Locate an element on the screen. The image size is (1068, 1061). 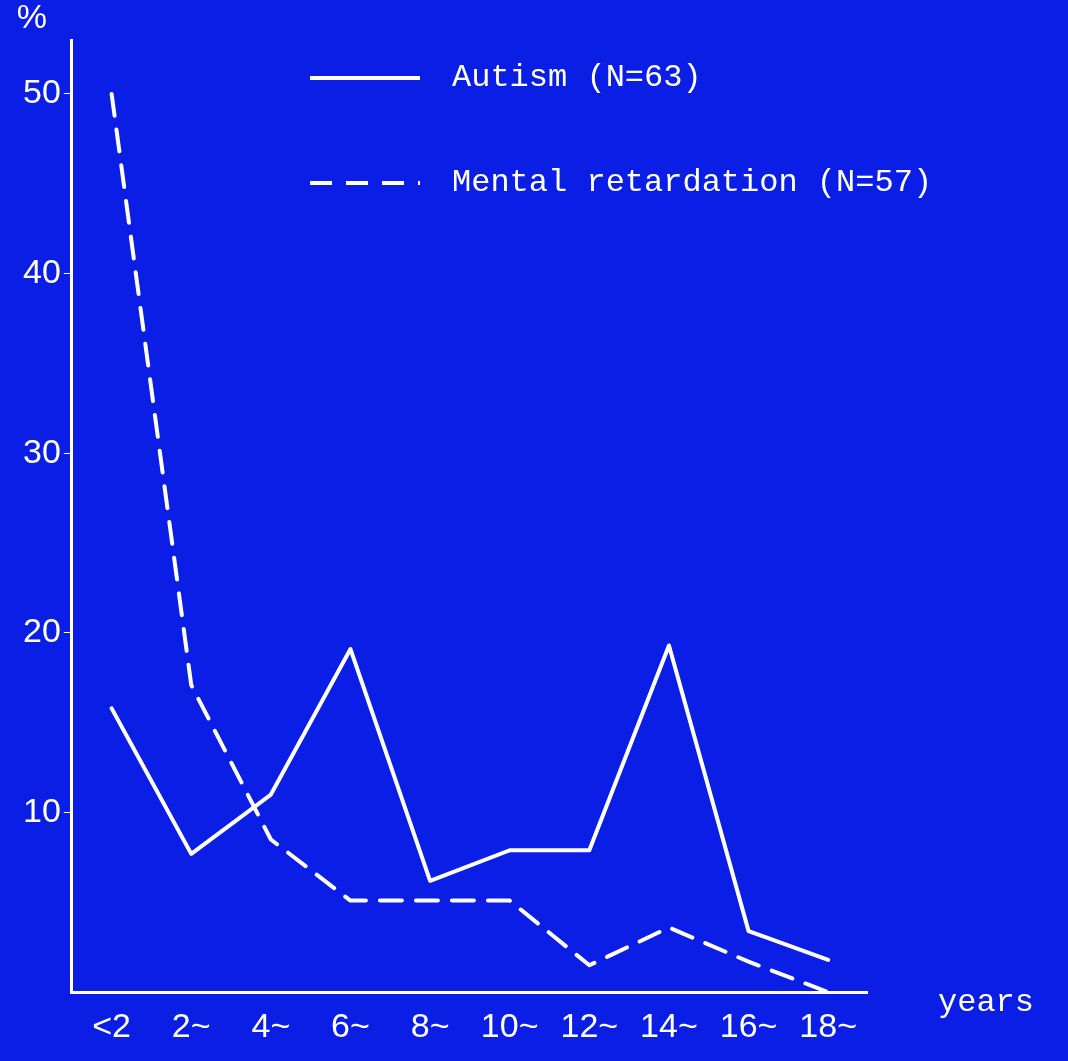
legend-label: Mental retardation (N=57) is located at coordinates (692, 183).